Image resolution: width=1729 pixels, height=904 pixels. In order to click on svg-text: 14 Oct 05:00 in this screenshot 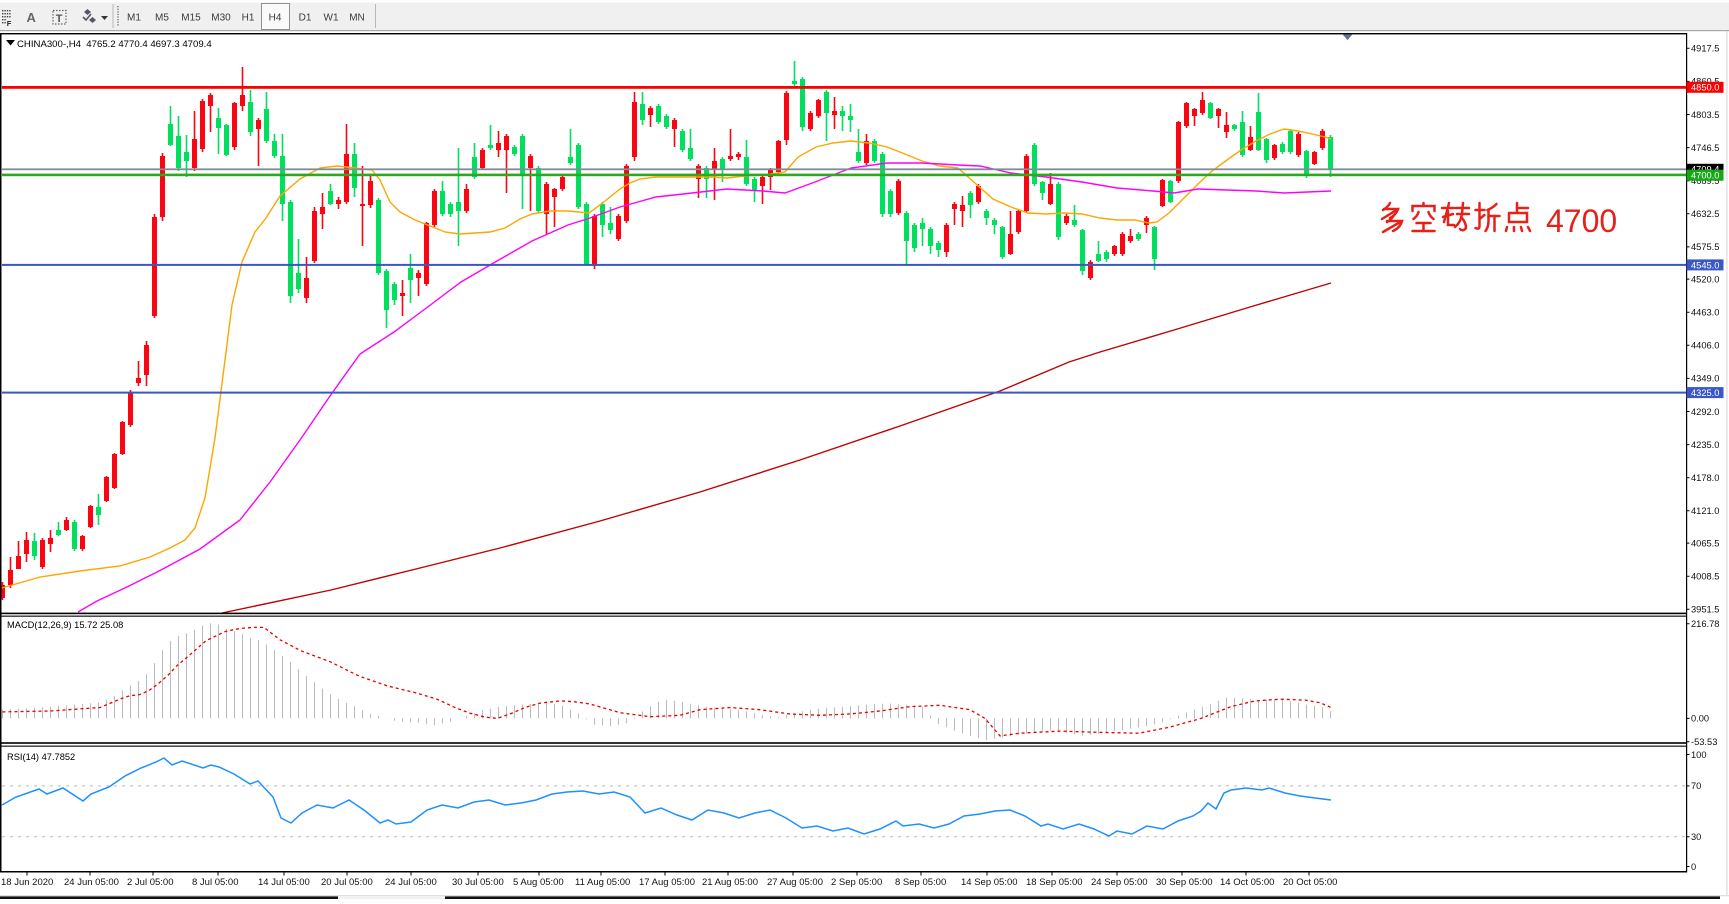, I will do `click(1247, 882)`.